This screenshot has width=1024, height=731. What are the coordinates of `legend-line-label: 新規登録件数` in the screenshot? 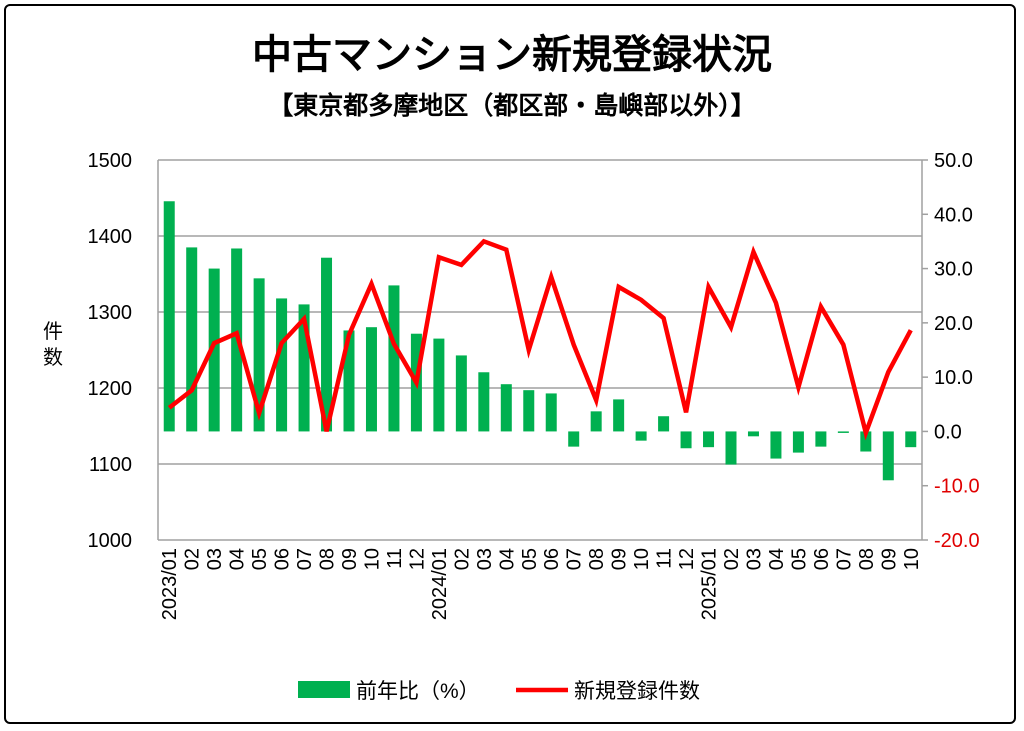 It's located at (637, 691).